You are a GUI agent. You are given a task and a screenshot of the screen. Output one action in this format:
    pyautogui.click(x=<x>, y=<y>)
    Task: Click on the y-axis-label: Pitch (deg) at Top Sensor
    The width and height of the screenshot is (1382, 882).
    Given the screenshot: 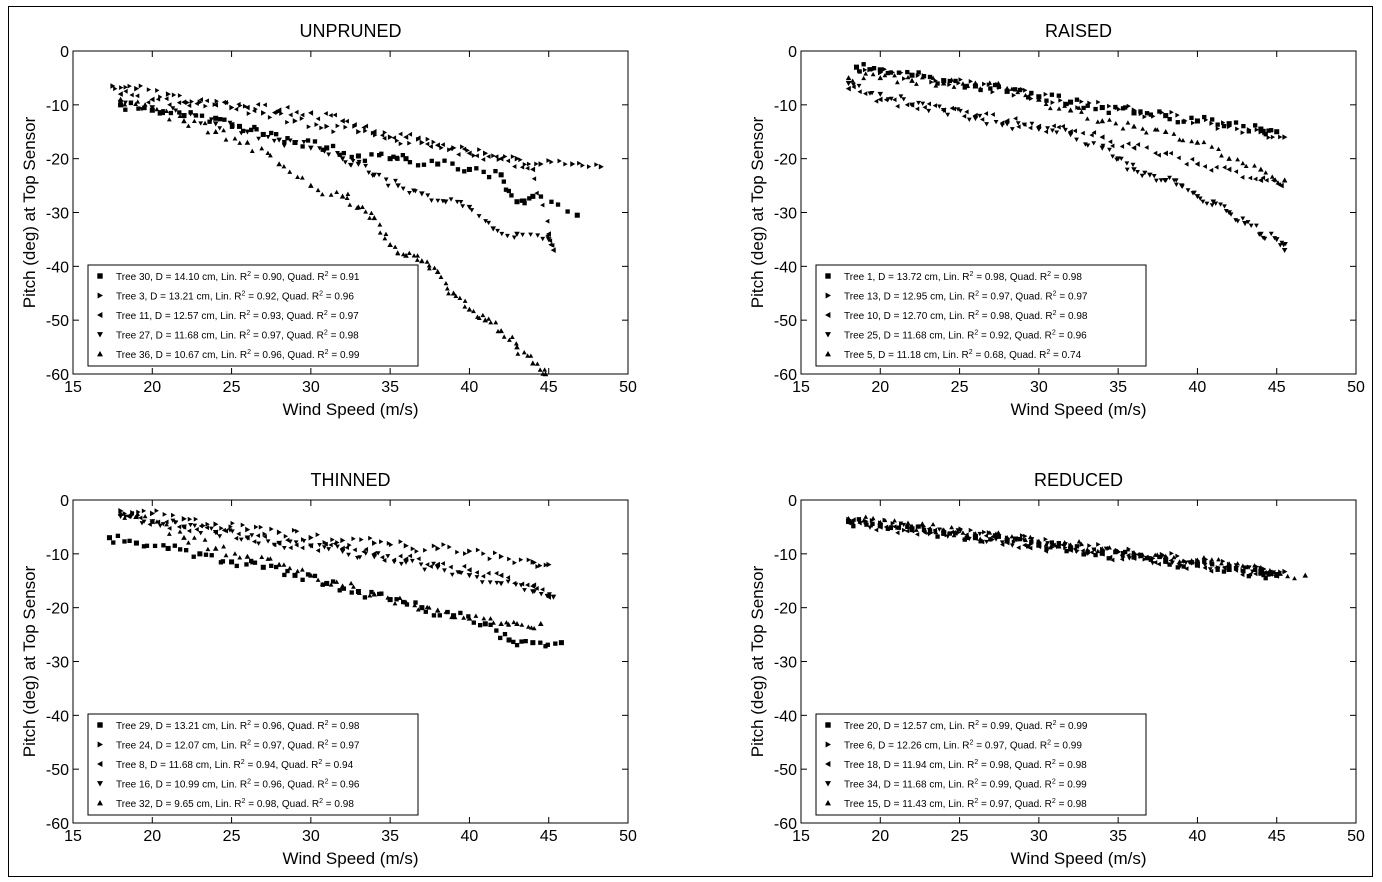 What is the action you would take?
    pyautogui.click(x=29, y=661)
    